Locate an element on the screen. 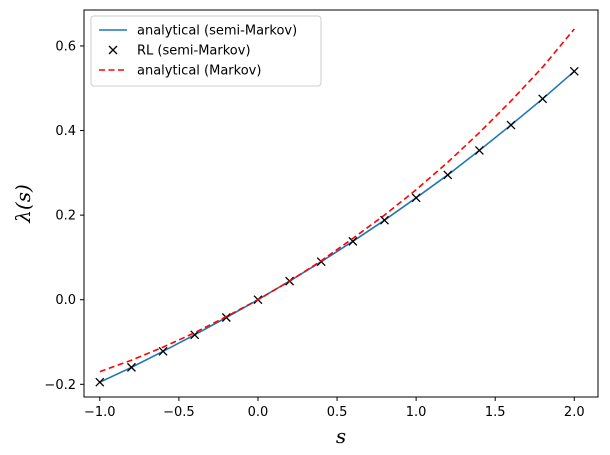 Image resolution: width=610 pixels, height=455 pixels. x-tick-label: 2.0 is located at coordinates (574, 412).